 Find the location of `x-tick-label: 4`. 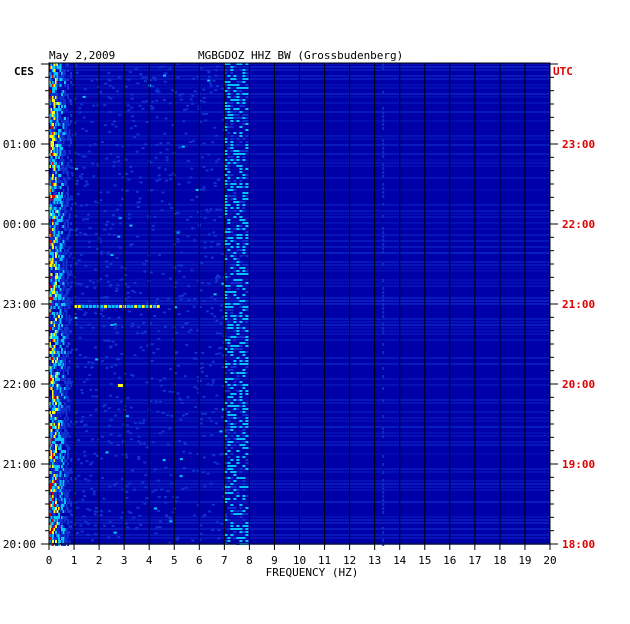

x-tick-label: 4 is located at coordinates (149, 560).